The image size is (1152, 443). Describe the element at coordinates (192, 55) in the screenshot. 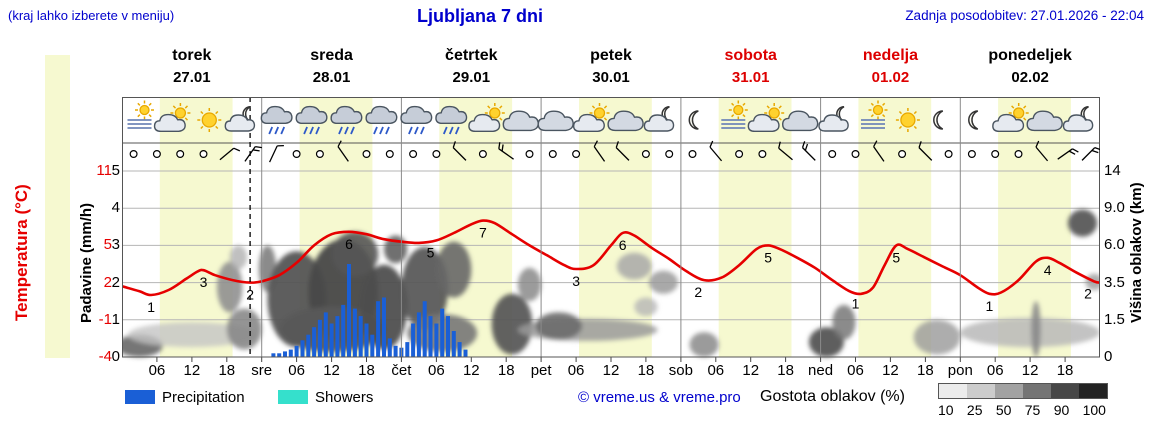

I see `day-header-torek: torek` at that location.